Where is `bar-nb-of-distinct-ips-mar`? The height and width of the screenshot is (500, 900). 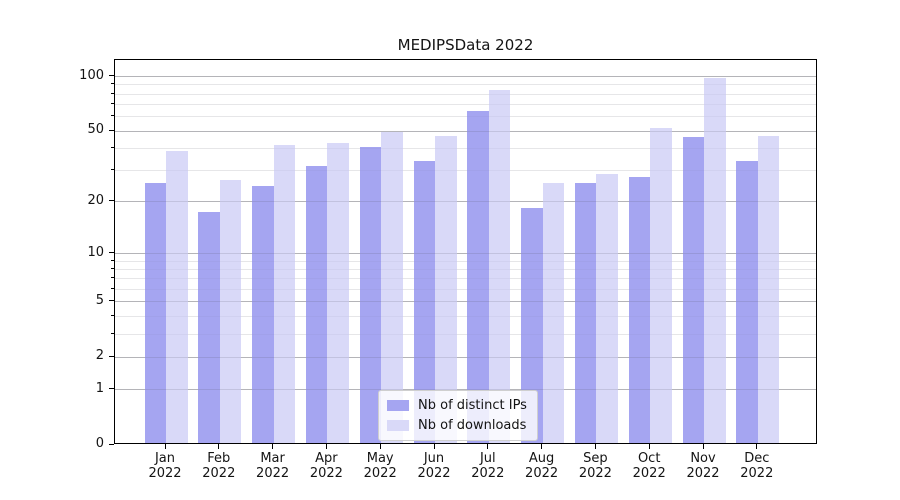 bar-nb-of-distinct-ips-mar is located at coordinates (263, 314).